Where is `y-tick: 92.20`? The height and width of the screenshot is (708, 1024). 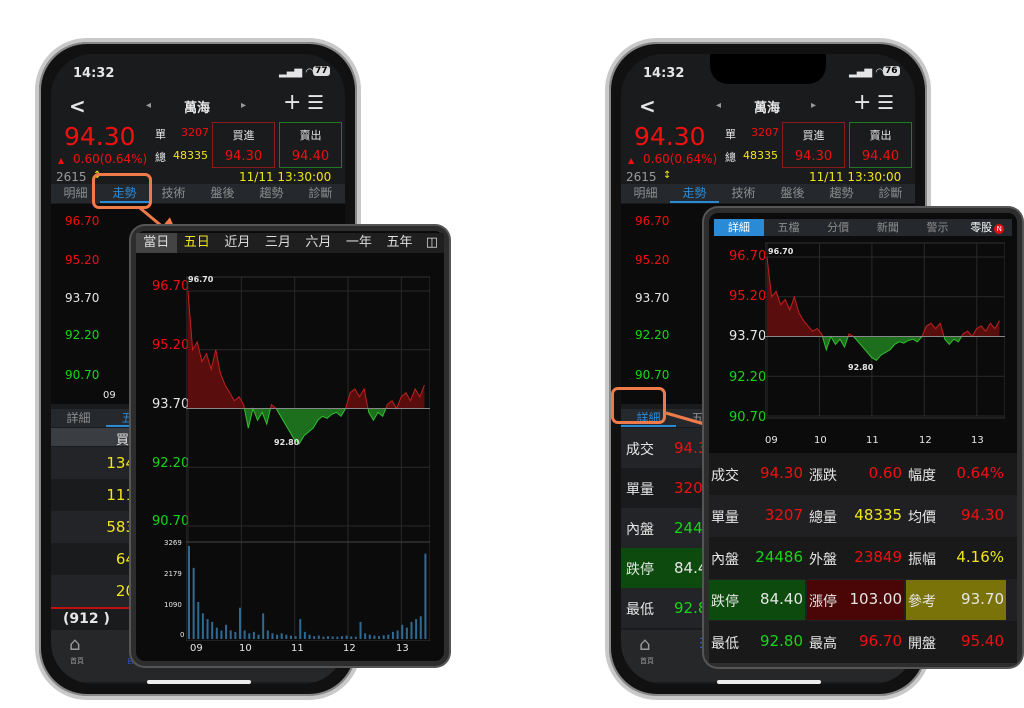
y-tick: 92.20 is located at coordinates (82, 335).